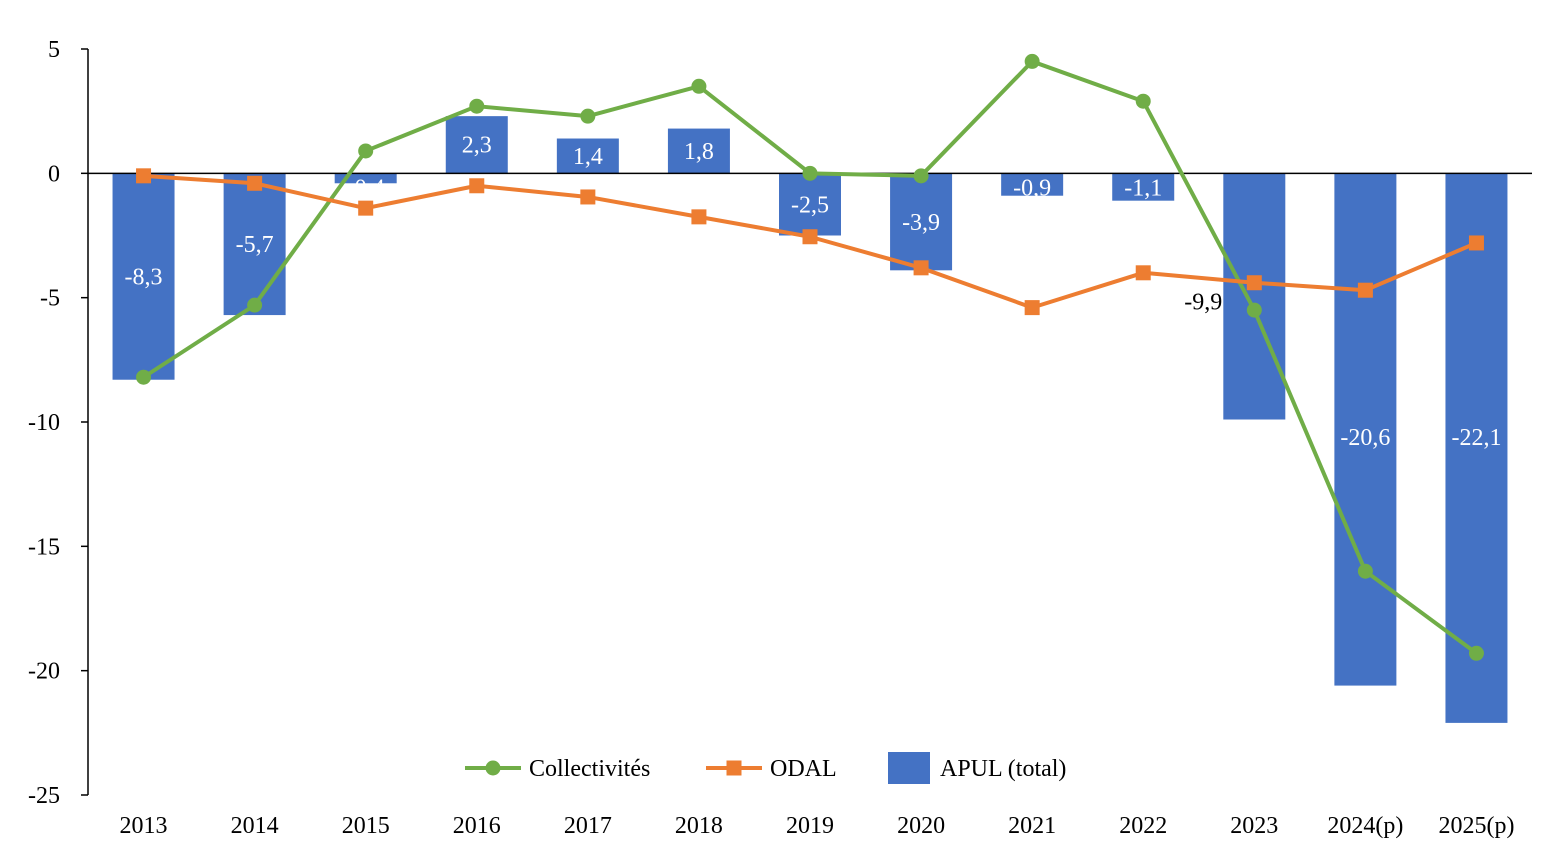  I want to click on y-tick-label: -15, so click(44, 547).